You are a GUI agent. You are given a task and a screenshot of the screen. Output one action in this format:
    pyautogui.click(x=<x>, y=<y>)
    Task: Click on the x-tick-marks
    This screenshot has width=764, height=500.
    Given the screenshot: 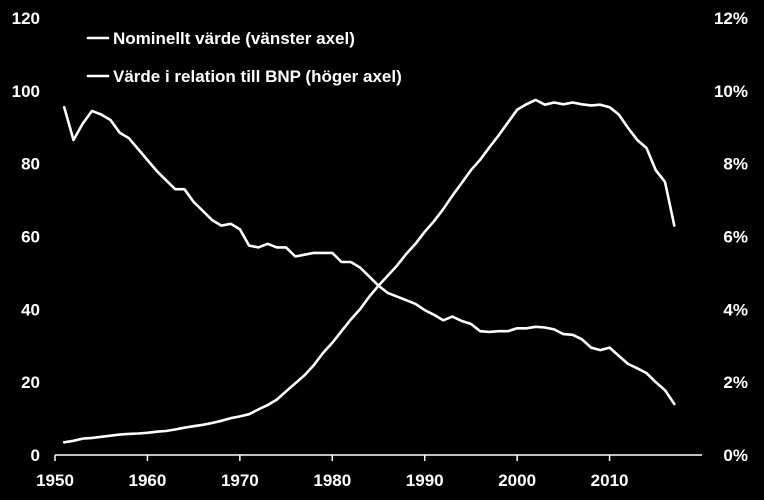 What is the action you would take?
    pyautogui.click(x=332, y=458)
    